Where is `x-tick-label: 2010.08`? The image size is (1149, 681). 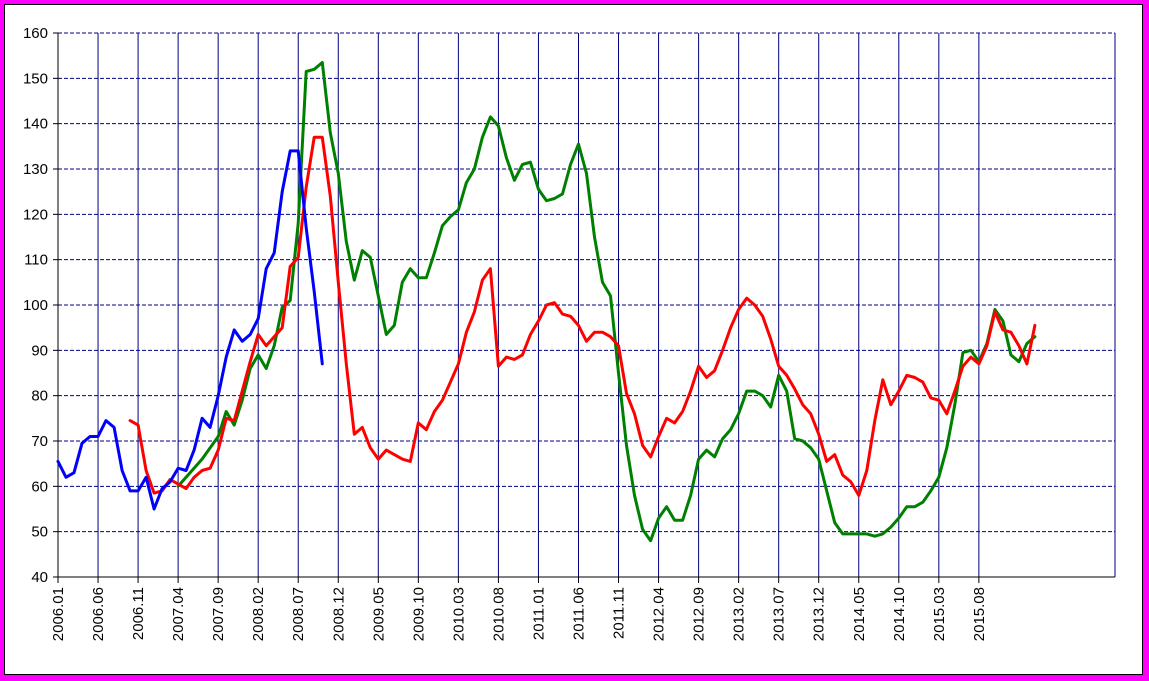 x-tick-label: 2010.08 is located at coordinates (498, 614).